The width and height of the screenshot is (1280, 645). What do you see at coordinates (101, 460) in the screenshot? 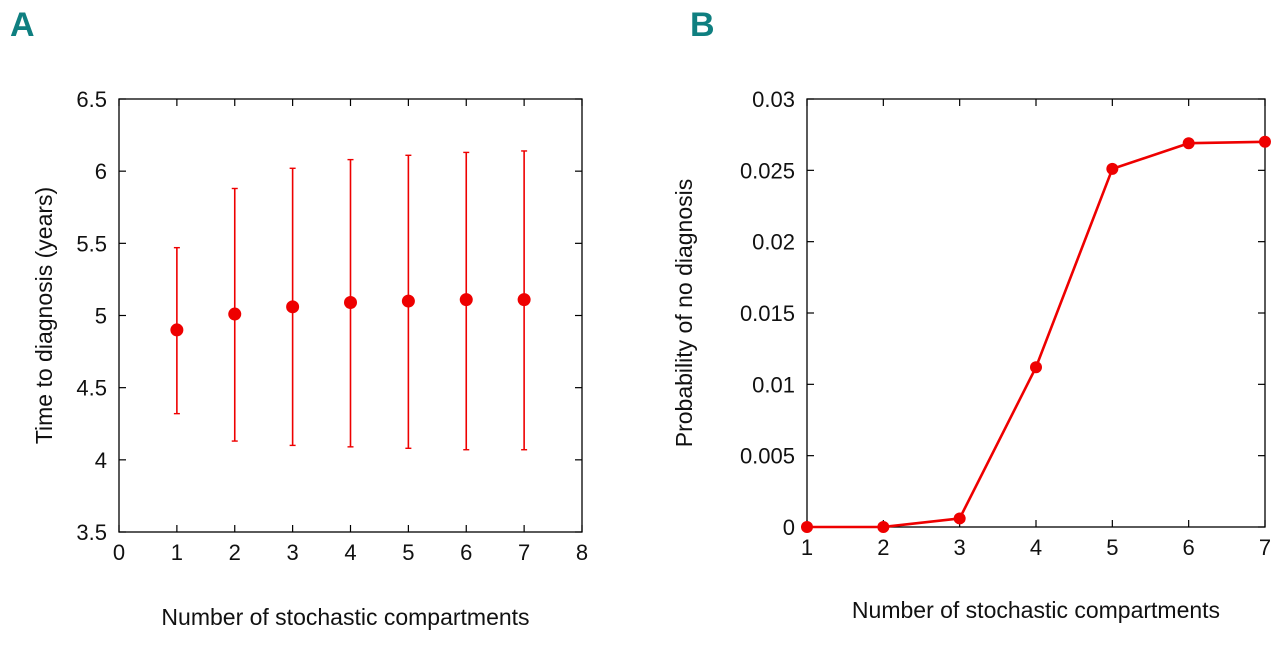
I see `y-tick-label-a: 4` at bounding box center [101, 460].